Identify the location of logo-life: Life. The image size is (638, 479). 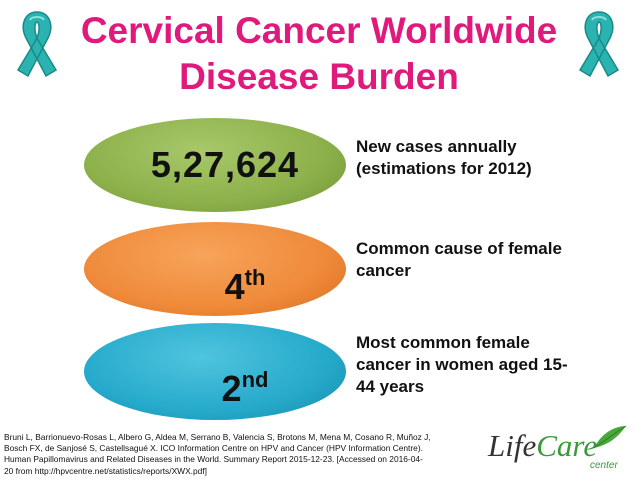
(512, 445).